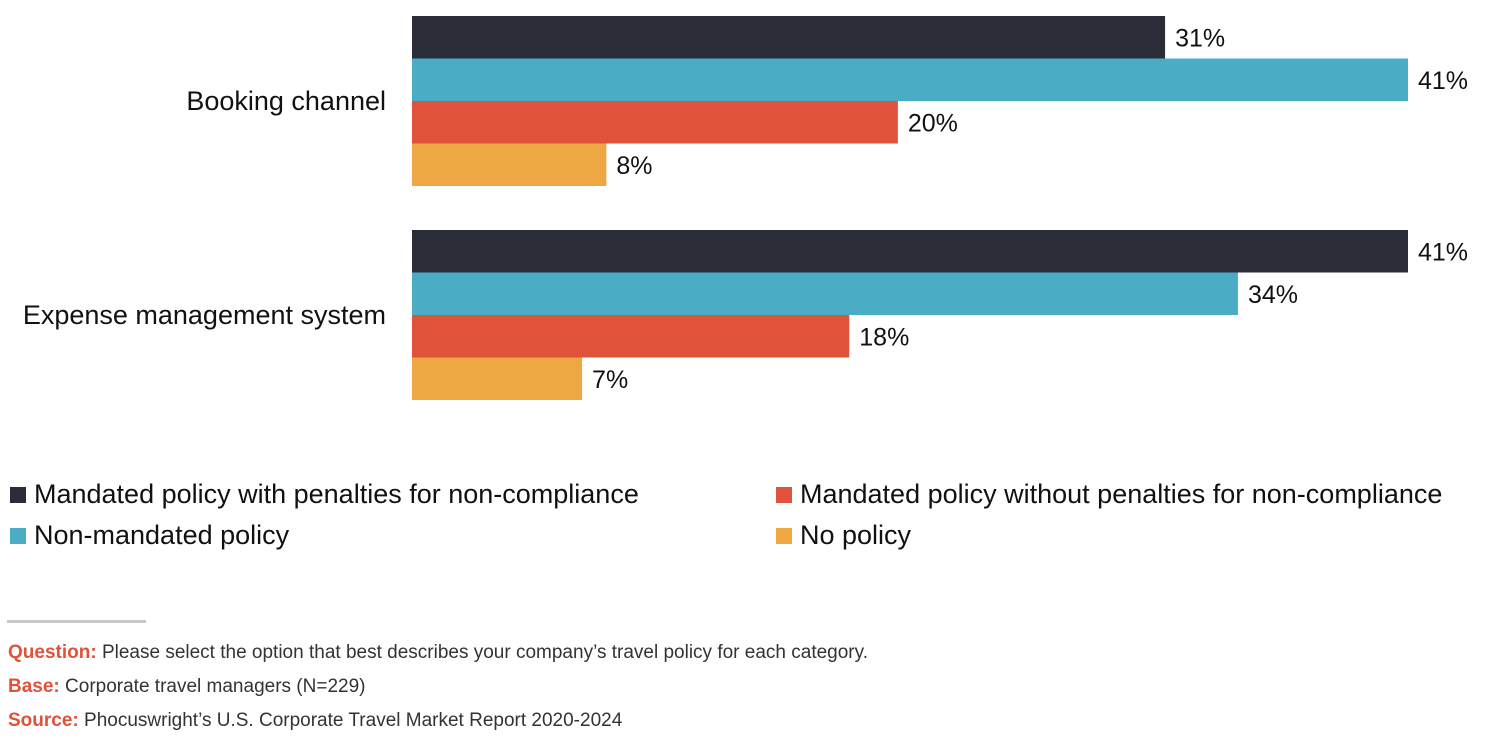 The height and width of the screenshot is (742, 1500). What do you see at coordinates (1443, 252) in the screenshot?
I see `data-label-expense-management-system-mandated-policy-with-penalties-for-non-compliance: 41%` at bounding box center [1443, 252].